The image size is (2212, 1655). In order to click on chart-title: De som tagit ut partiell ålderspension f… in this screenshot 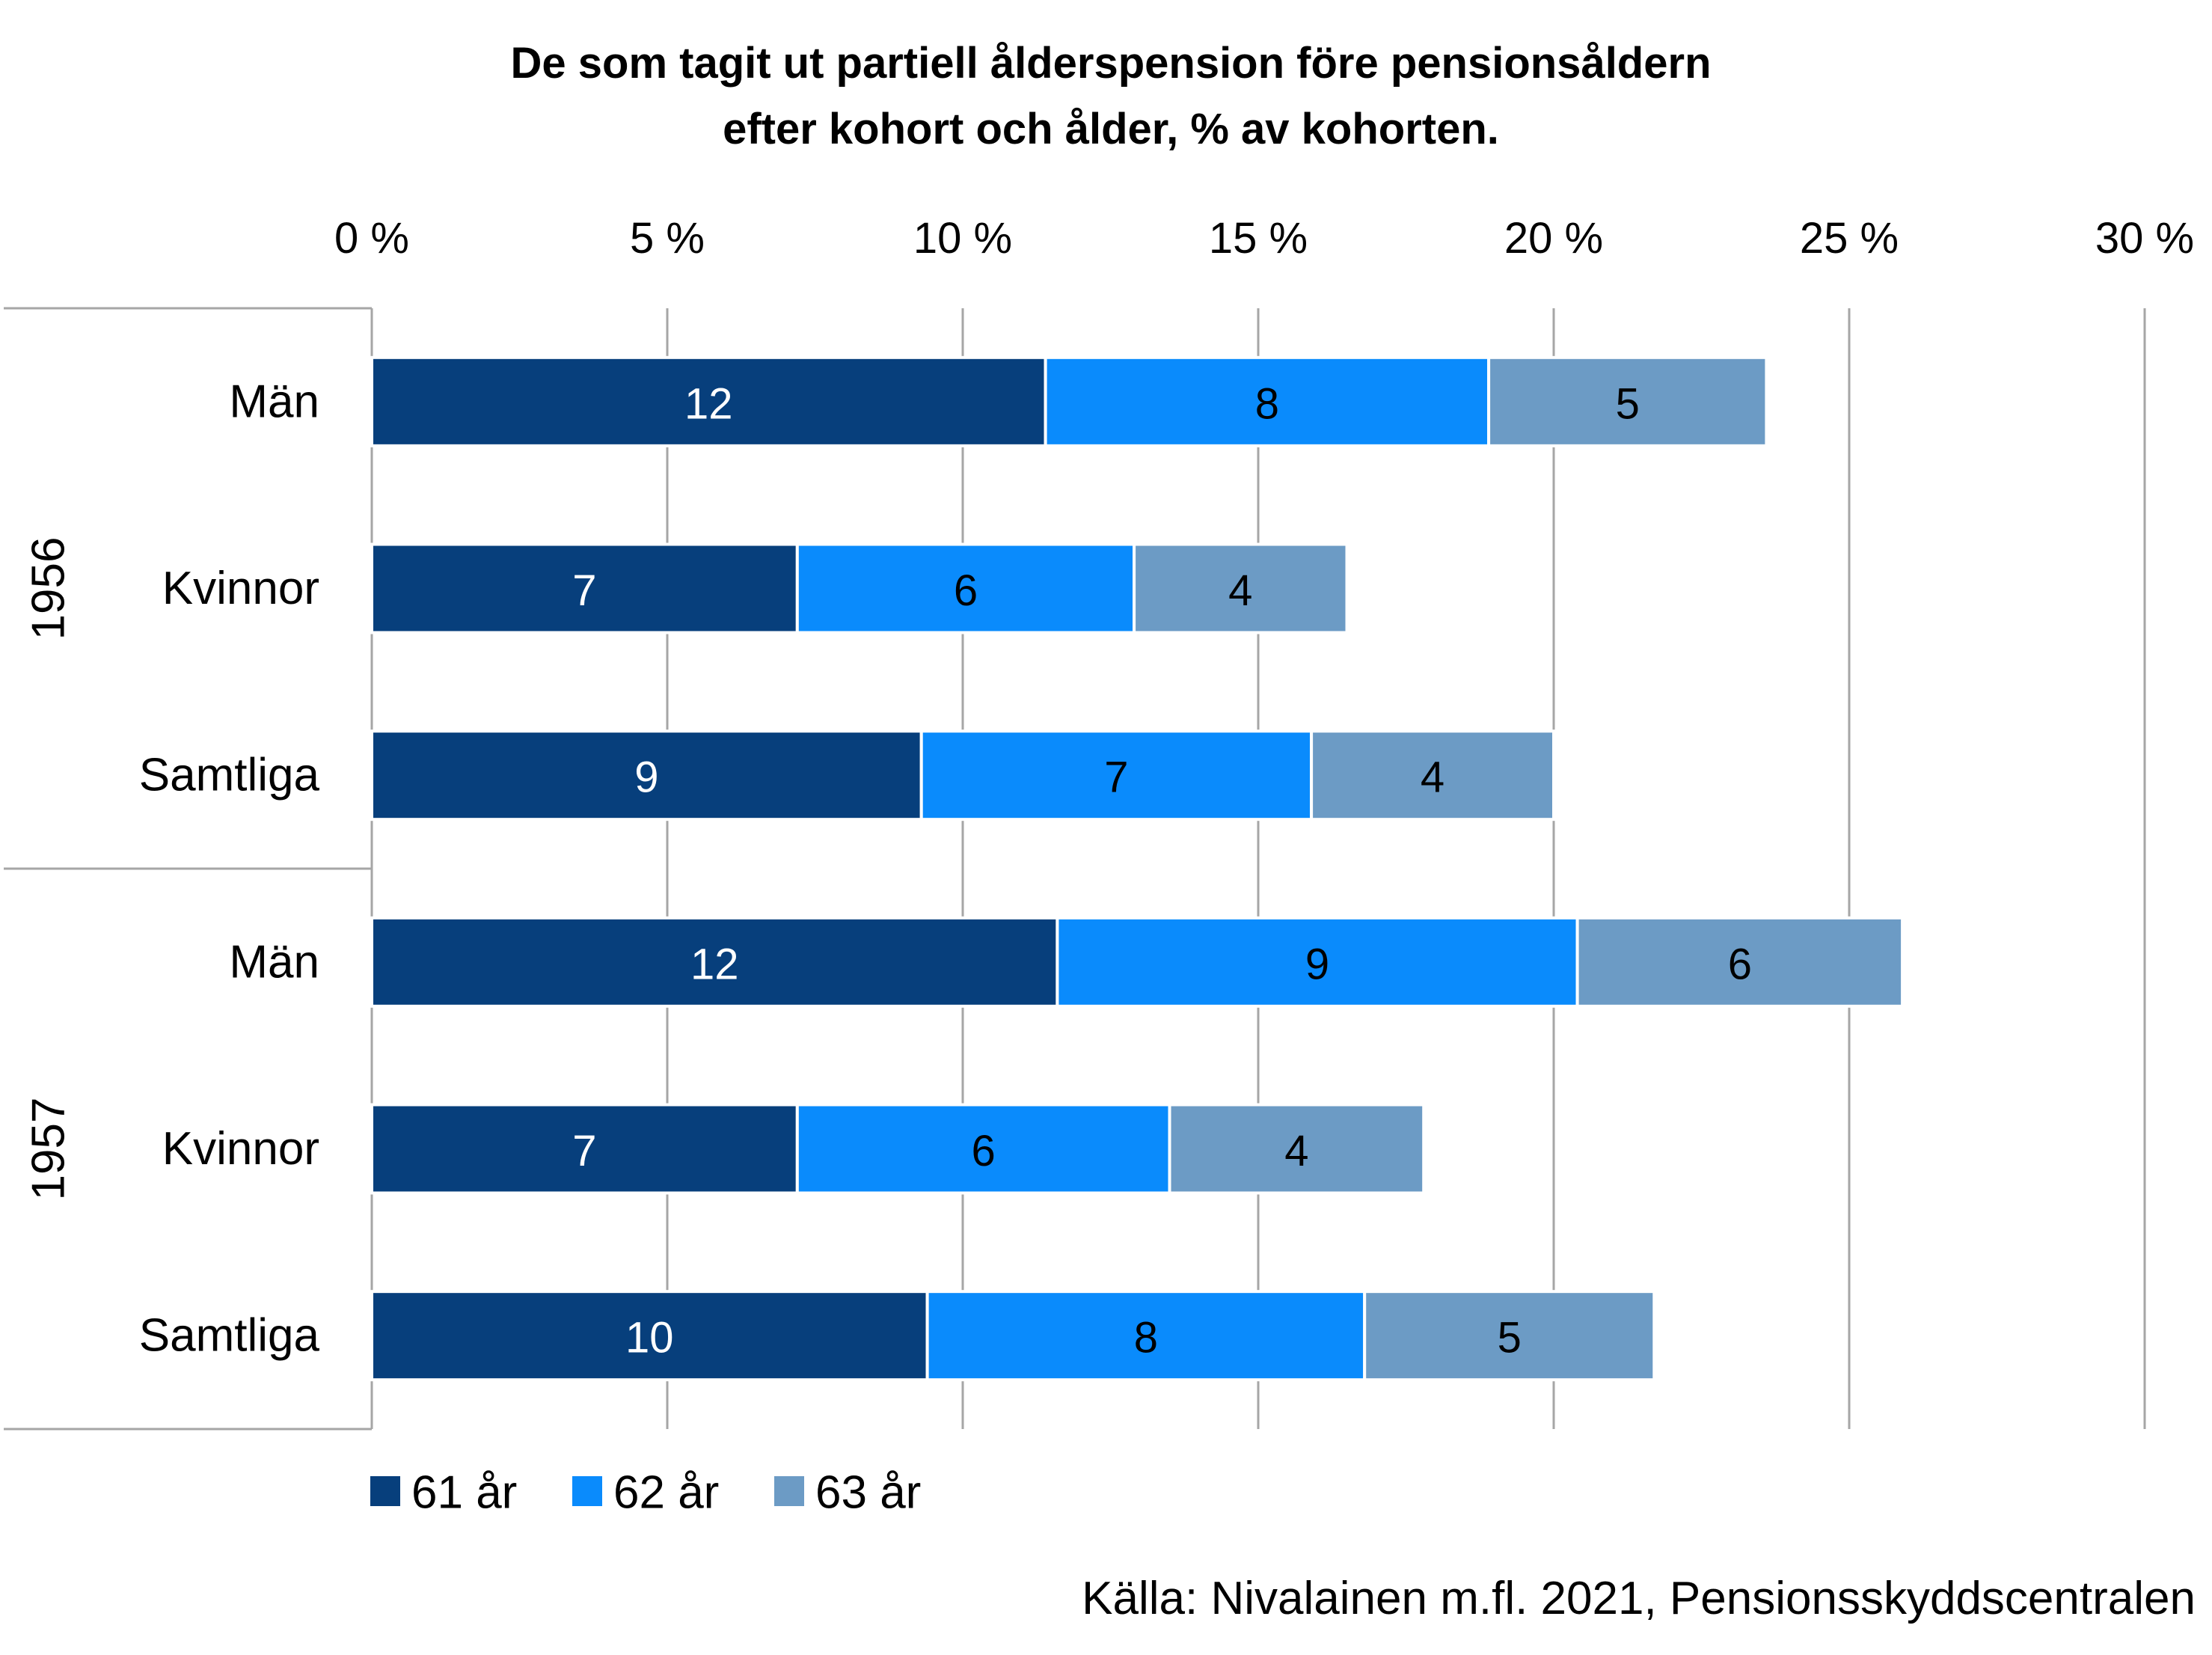, I will do `click(1111, 96)`.